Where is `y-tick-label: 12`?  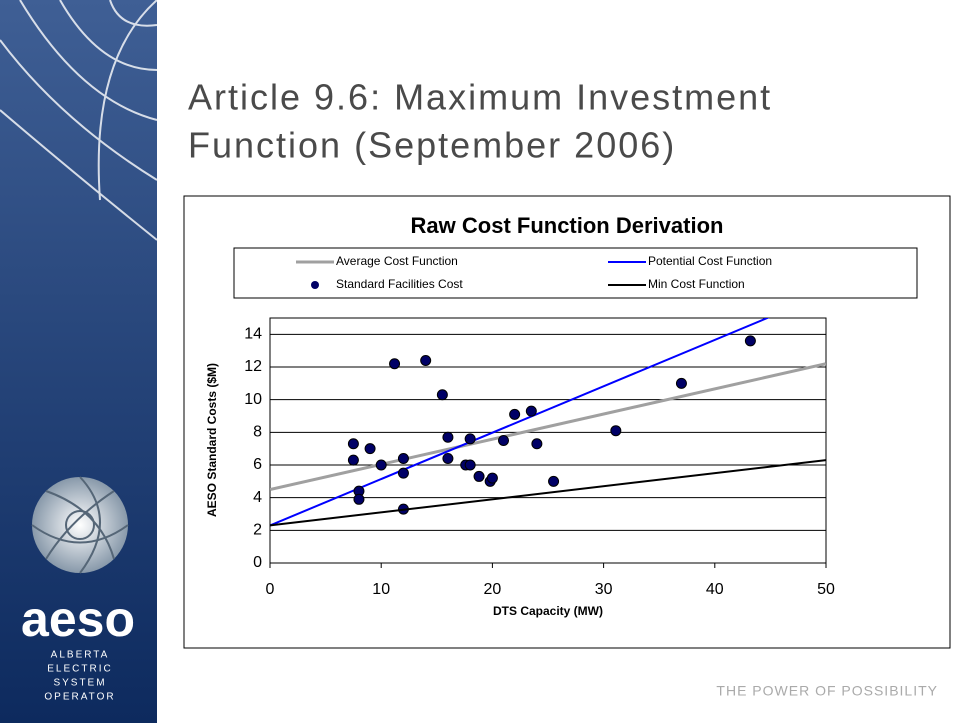 y-tick-label: 12 is located at coordinates (253, 366).